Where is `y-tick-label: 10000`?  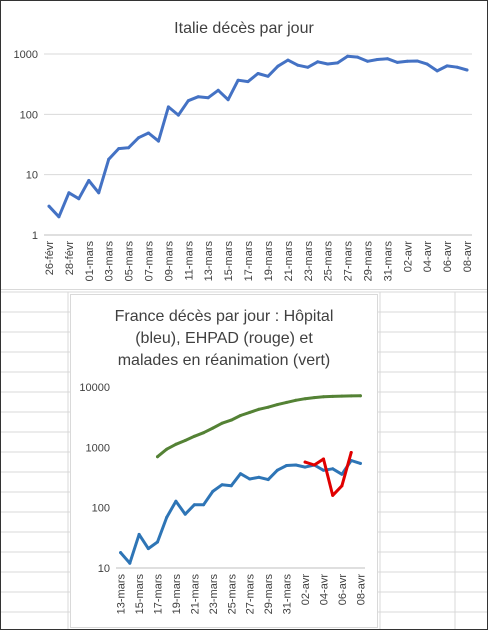
y-tick-label: 10000 is located at coordinates (94, 388).